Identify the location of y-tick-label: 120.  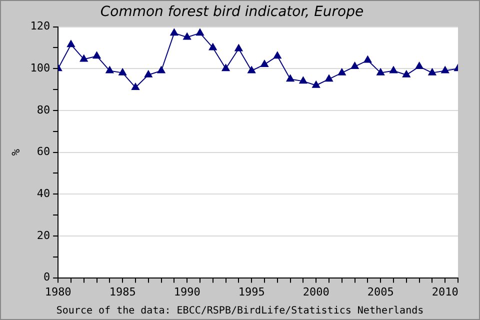
(40, 26).